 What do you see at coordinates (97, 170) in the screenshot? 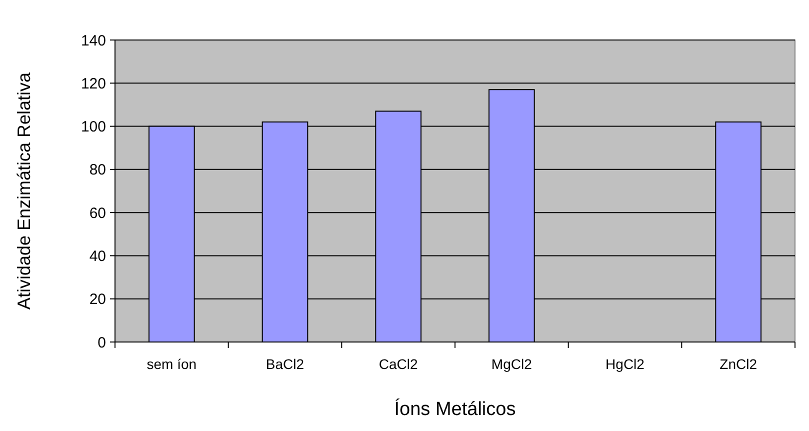
I see `y-tick-label: 80` at bounding box center [97, 170].